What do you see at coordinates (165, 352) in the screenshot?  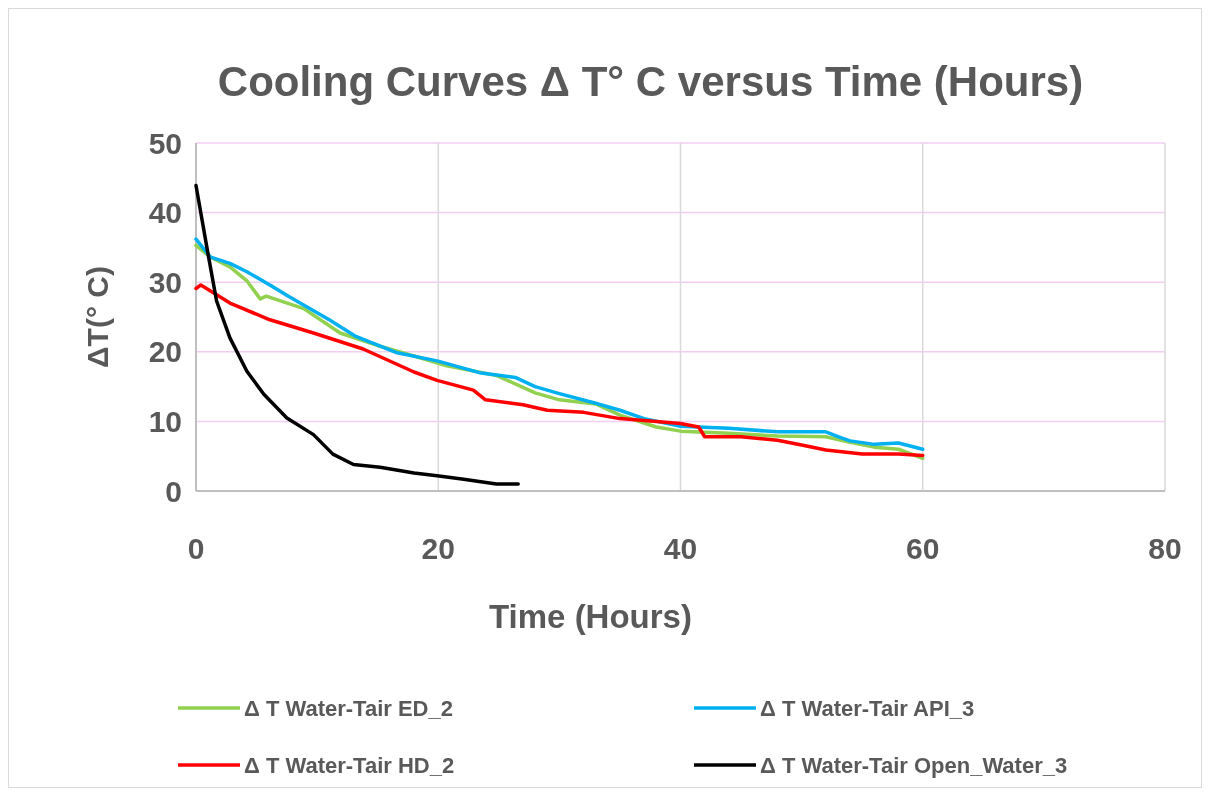 I see `y-tick-label: 20` at bounding box center [165, 352].